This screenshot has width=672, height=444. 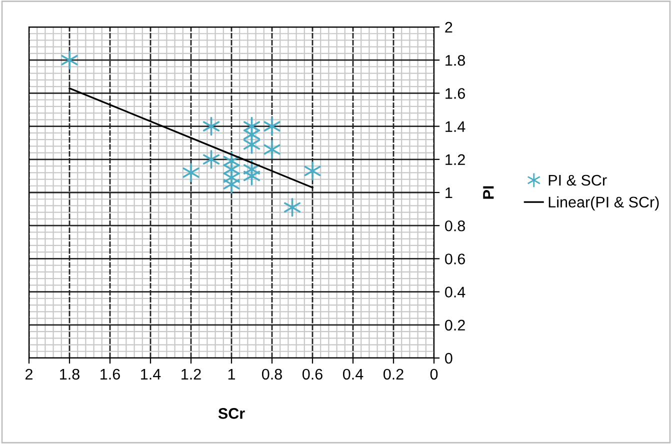 I want to click on y-tick-label: 0.8, so click(x=455, y=226).